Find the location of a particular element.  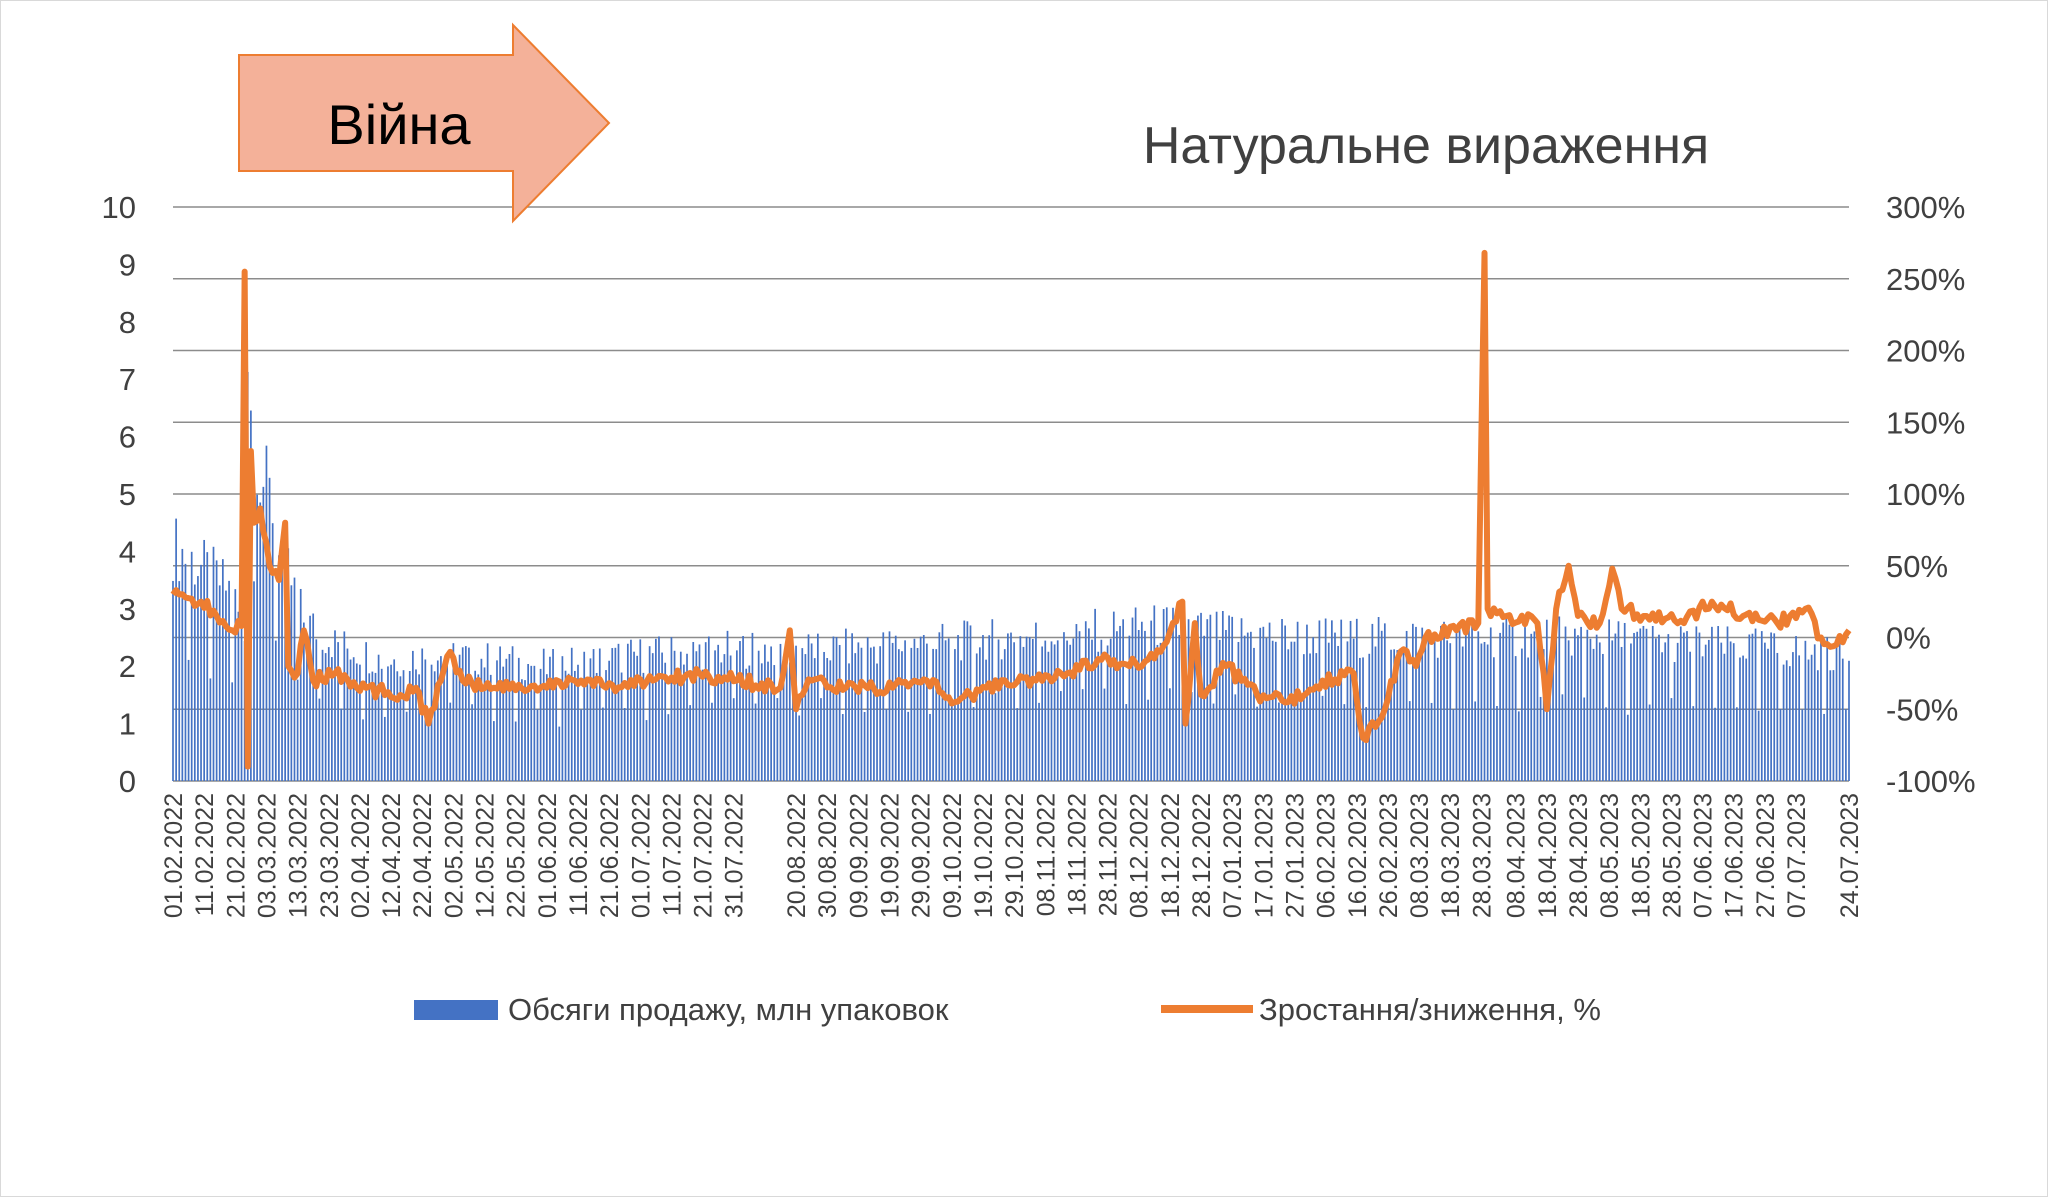

war-arrow-label: Війна is located at coordinates (399, 124).